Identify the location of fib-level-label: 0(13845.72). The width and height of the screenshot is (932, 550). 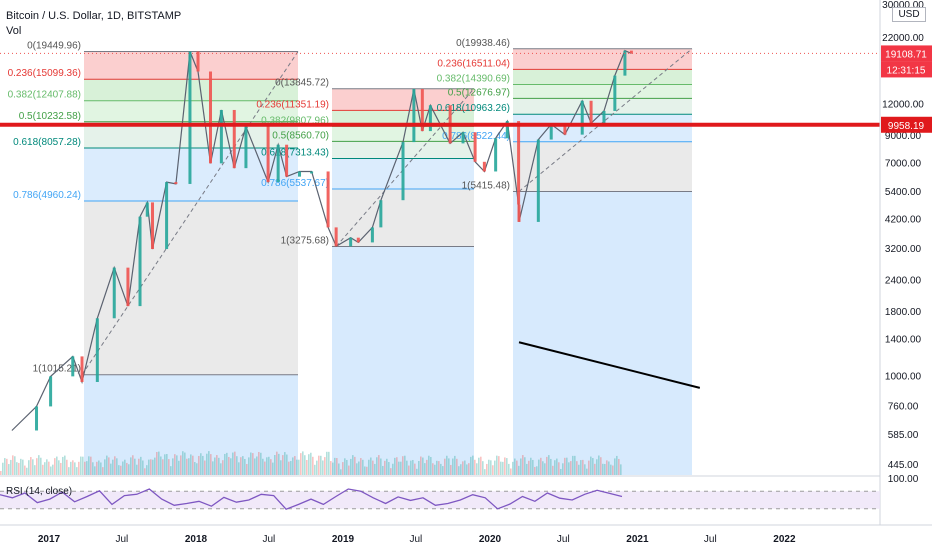
(302, 83).